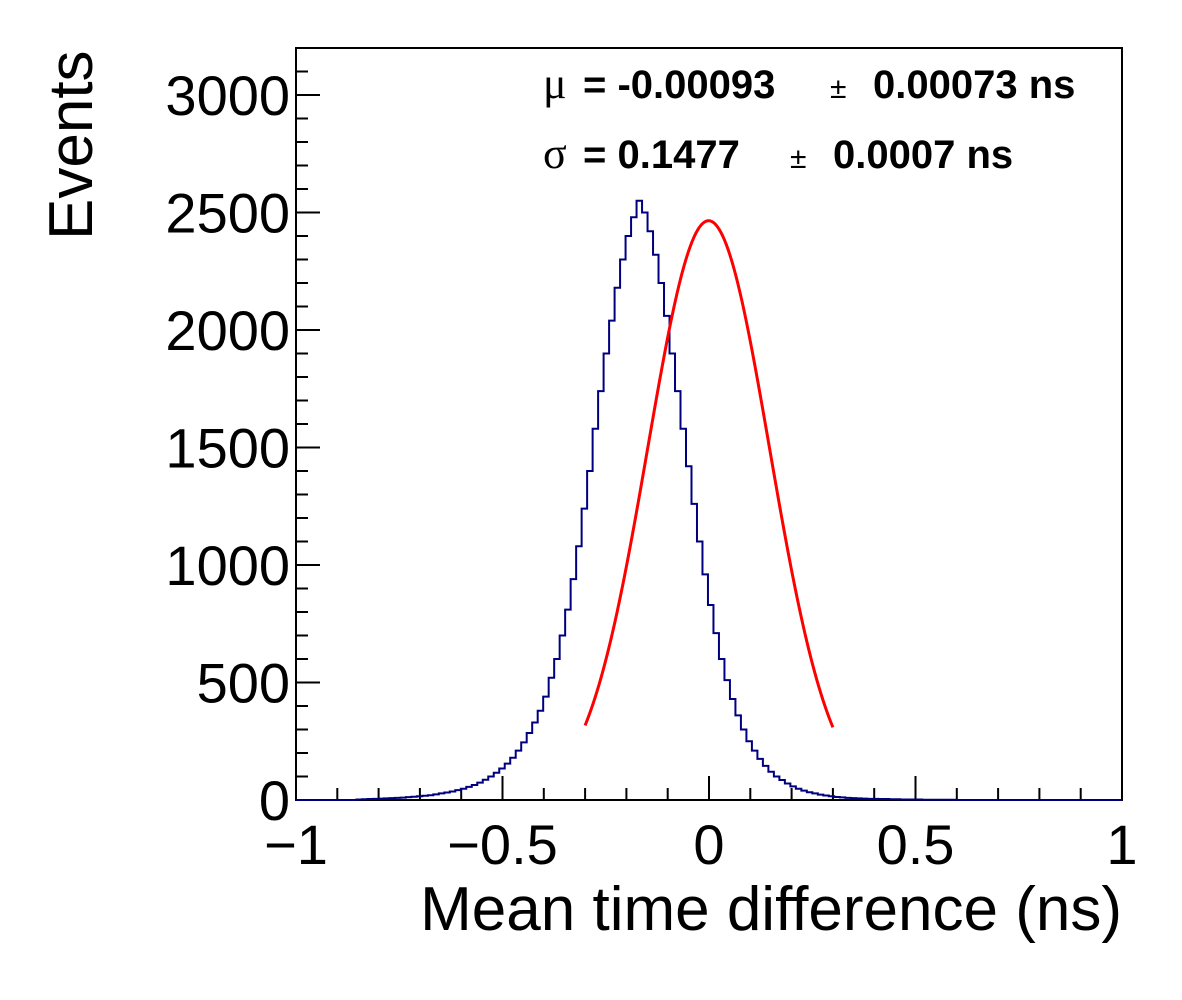 This screenshot has width=1182, height=1000. I want to click on sigma-symbol: σ, so click(555, 153).